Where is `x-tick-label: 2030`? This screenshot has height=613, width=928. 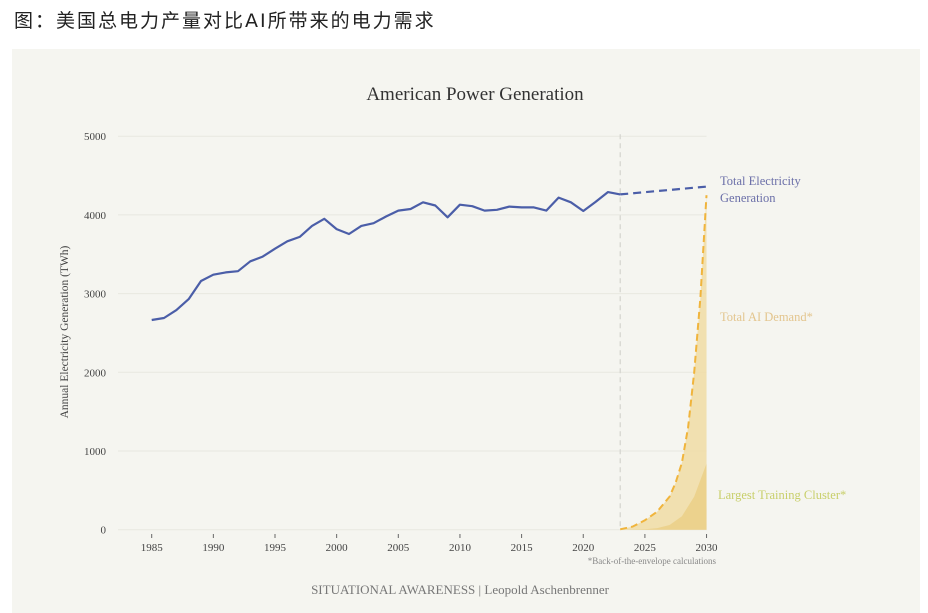 x-tick-label: 2030 is located at coordinates (707, 548).